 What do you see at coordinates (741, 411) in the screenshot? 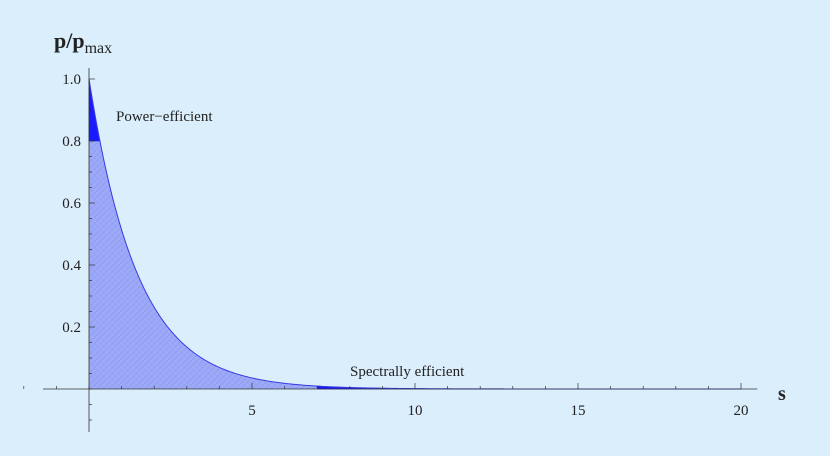
I see `x-tick-label: 20` at bounding box center [741, 411].